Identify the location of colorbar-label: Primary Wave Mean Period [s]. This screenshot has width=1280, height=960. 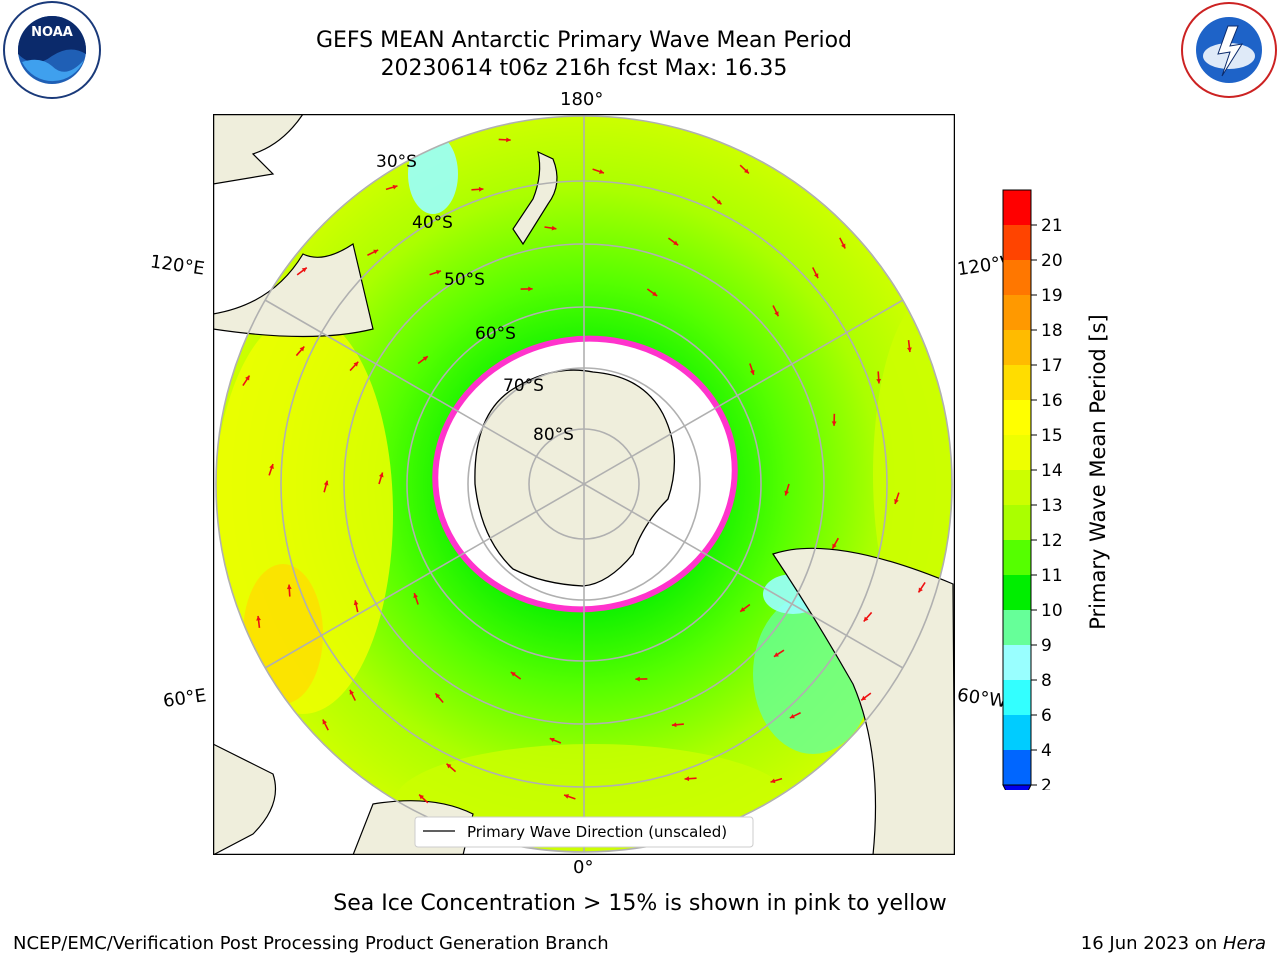
(1098, 472).